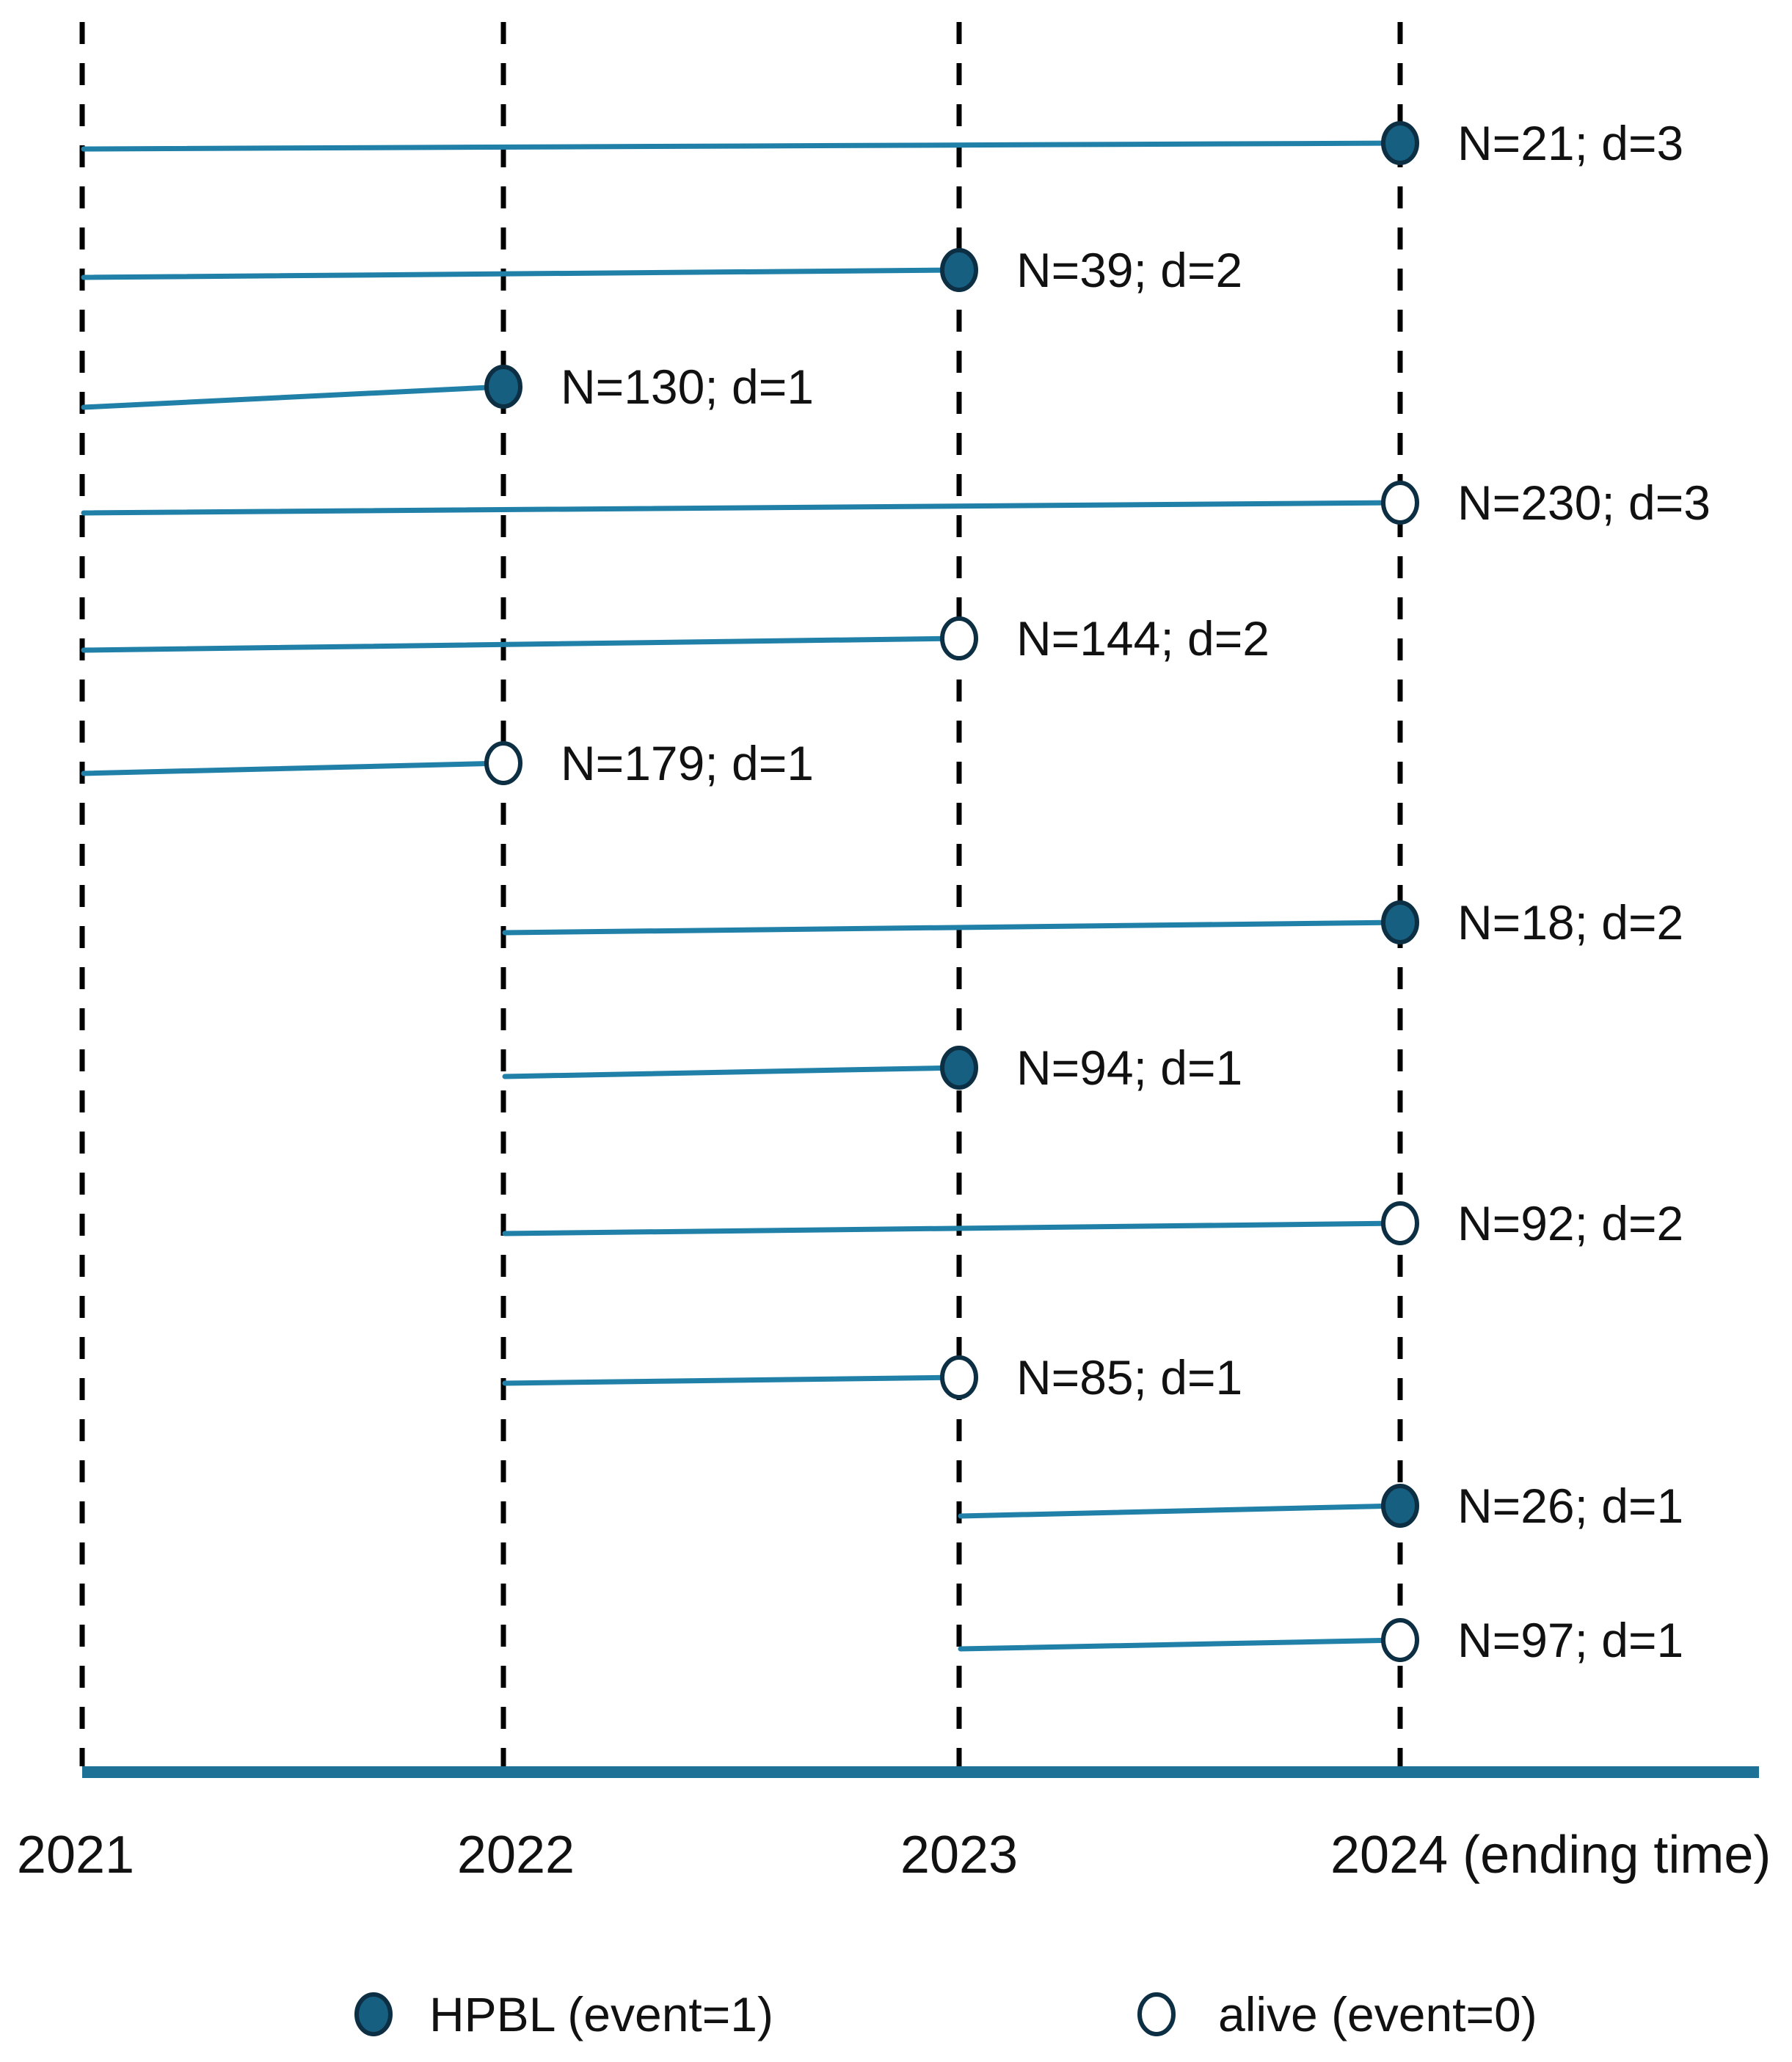 The image size is (1792, 2062). I want to click on x-axis-bar, so click(920, 1772).